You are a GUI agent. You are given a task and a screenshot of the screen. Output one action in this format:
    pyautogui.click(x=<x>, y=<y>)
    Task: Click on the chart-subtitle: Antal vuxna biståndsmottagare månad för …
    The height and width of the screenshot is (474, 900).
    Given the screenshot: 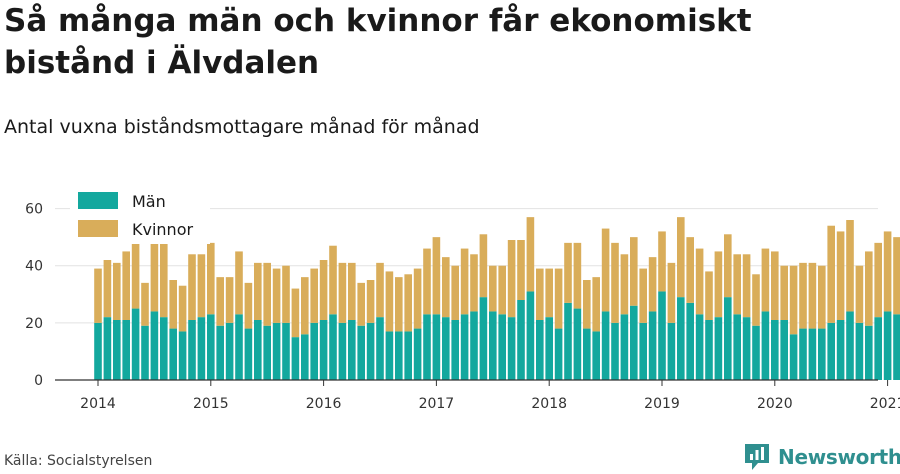 What is the action you would take?
    pyautogui.click(x=242, y=127)
    